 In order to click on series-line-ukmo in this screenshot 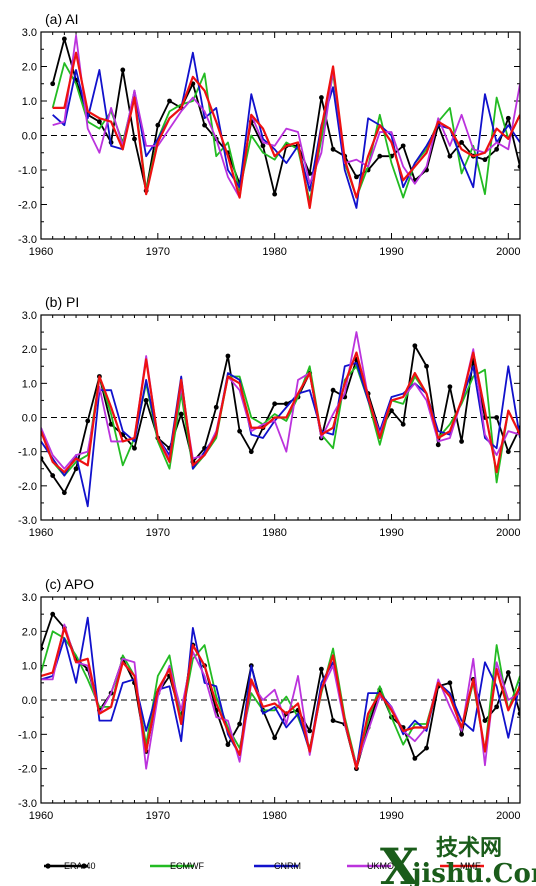, I will do `click(280, 400)`.